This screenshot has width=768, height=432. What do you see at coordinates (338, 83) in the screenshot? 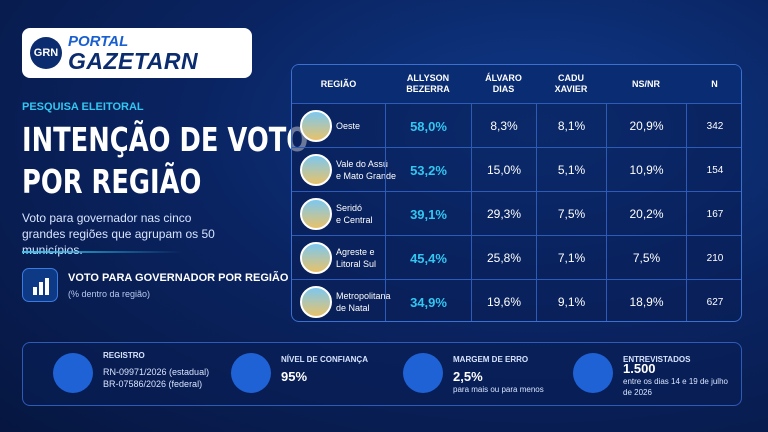
I see `column-header: REGIÃO` at bounding box center [338, 83].